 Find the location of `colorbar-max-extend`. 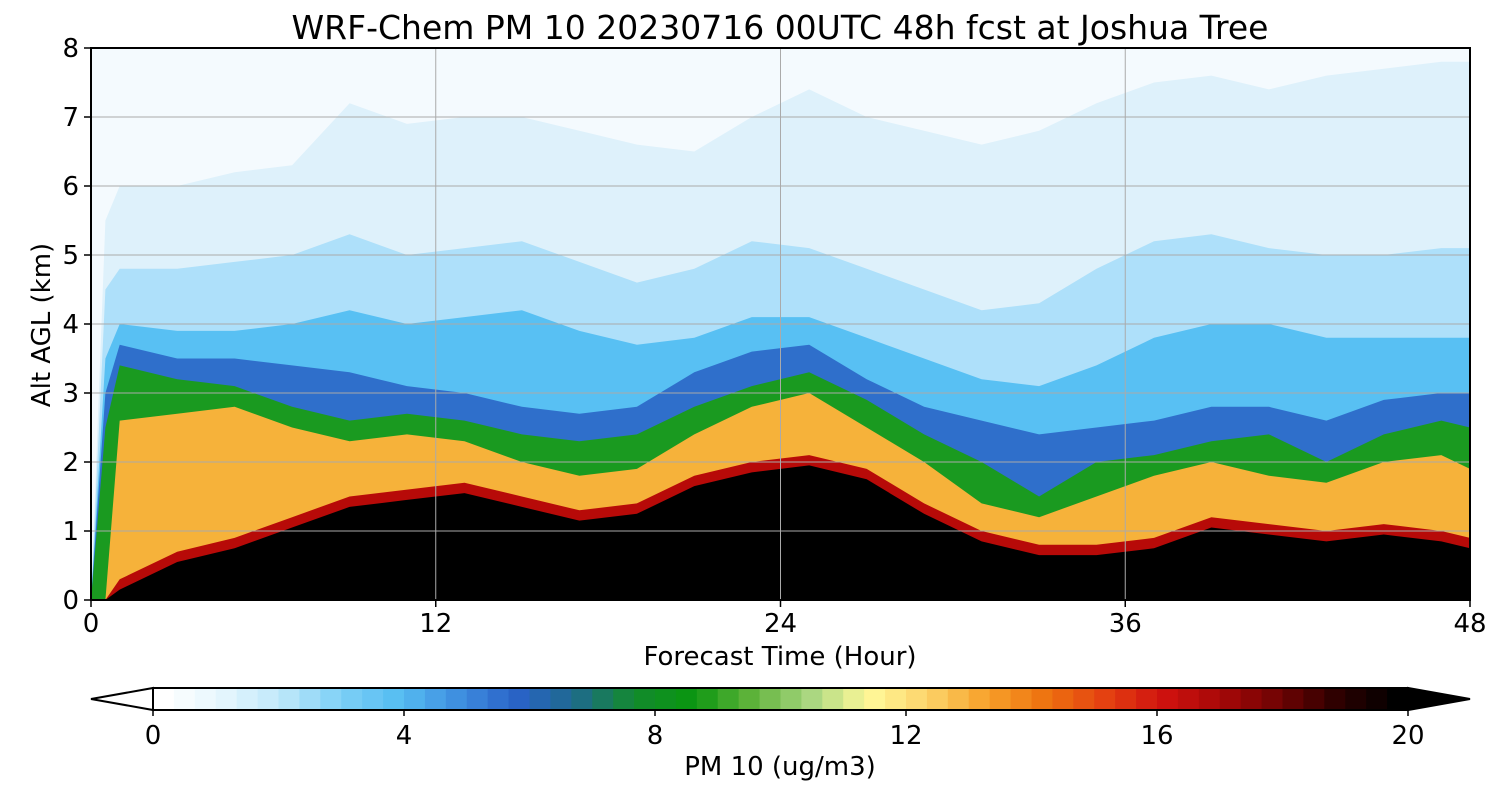

colorbar-max-extend is located at coordinates (1439, 699).